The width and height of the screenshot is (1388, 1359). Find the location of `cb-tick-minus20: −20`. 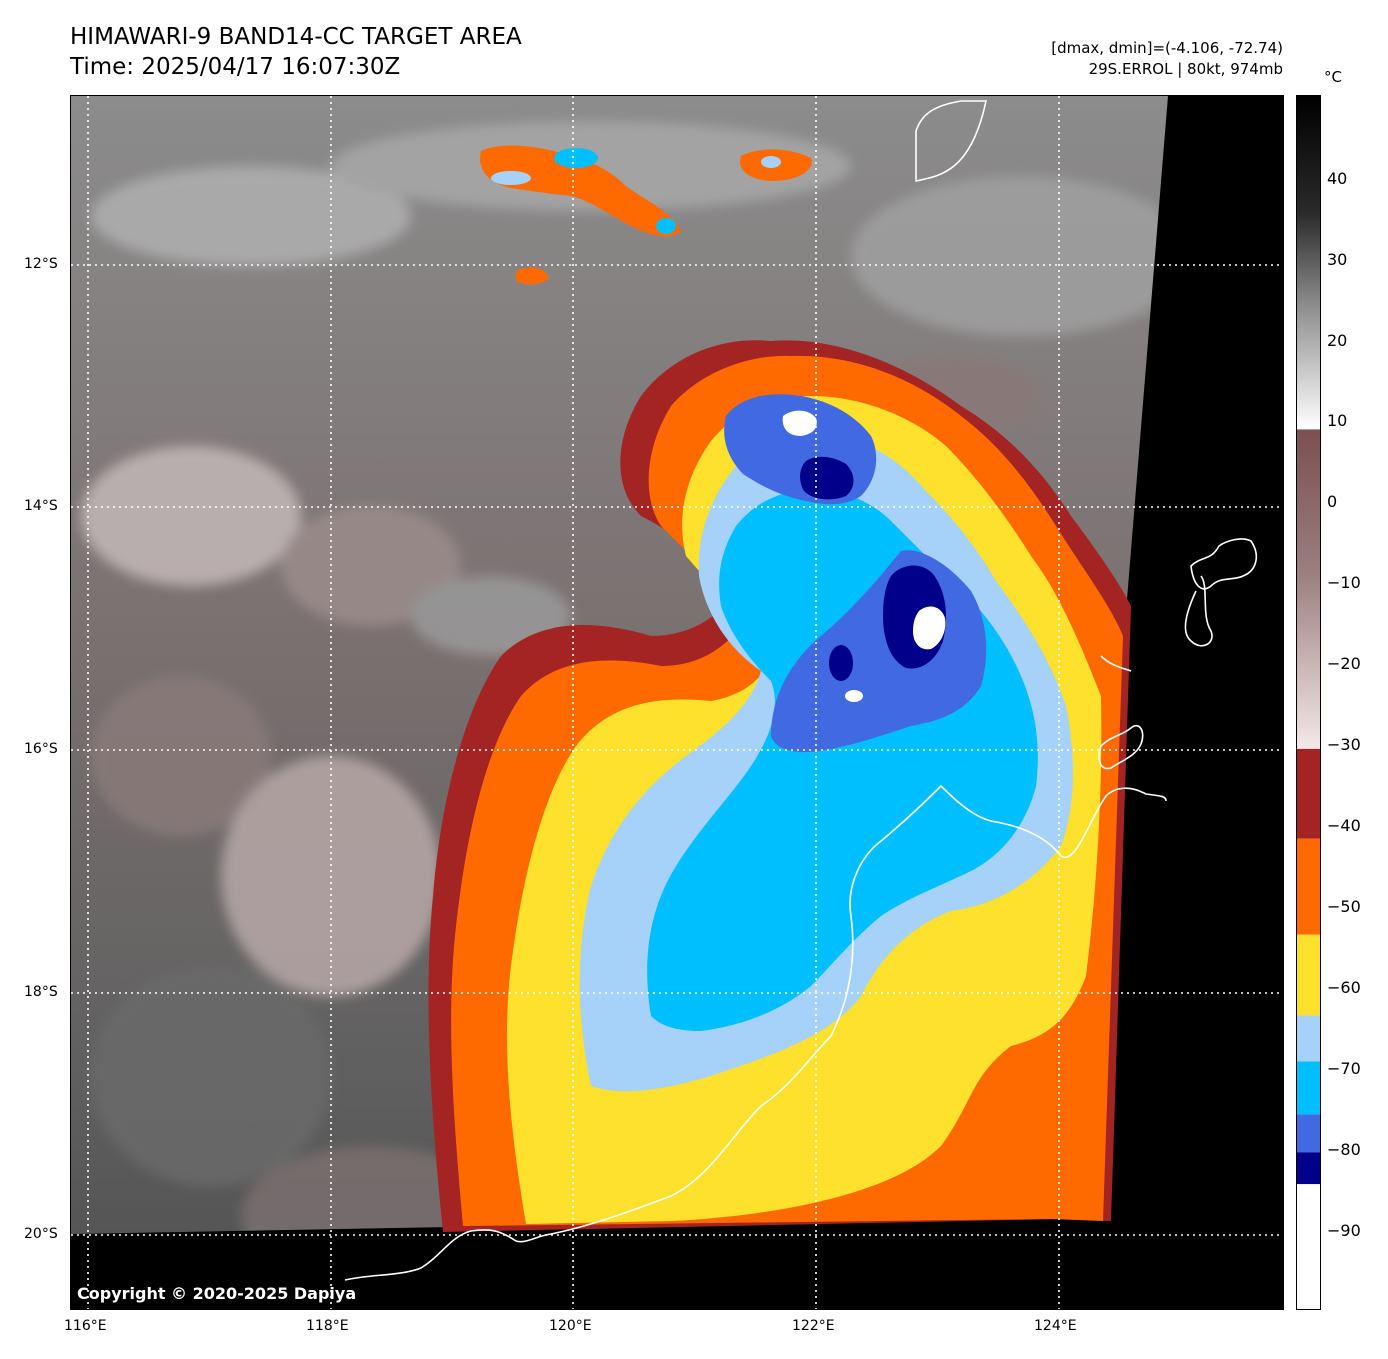

cb-tick-minus20: −20 is located at coordinates (1344, 663).